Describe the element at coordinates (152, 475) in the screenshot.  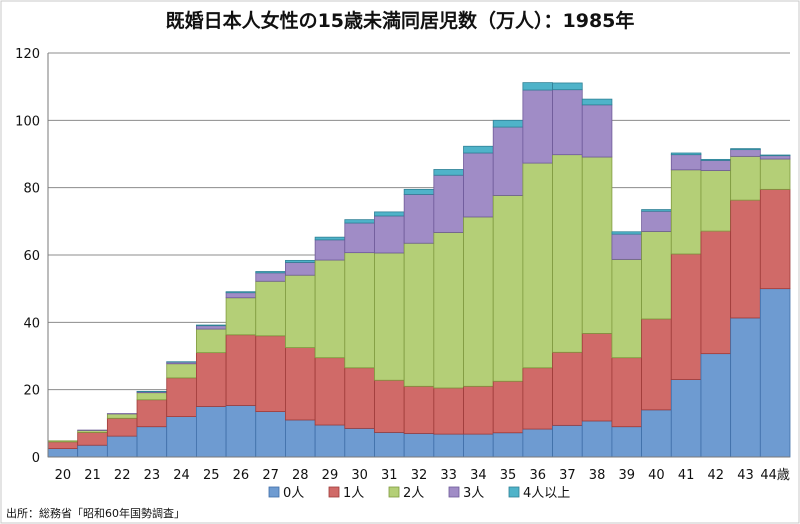
I see `x-tick-label: 23` at that location.